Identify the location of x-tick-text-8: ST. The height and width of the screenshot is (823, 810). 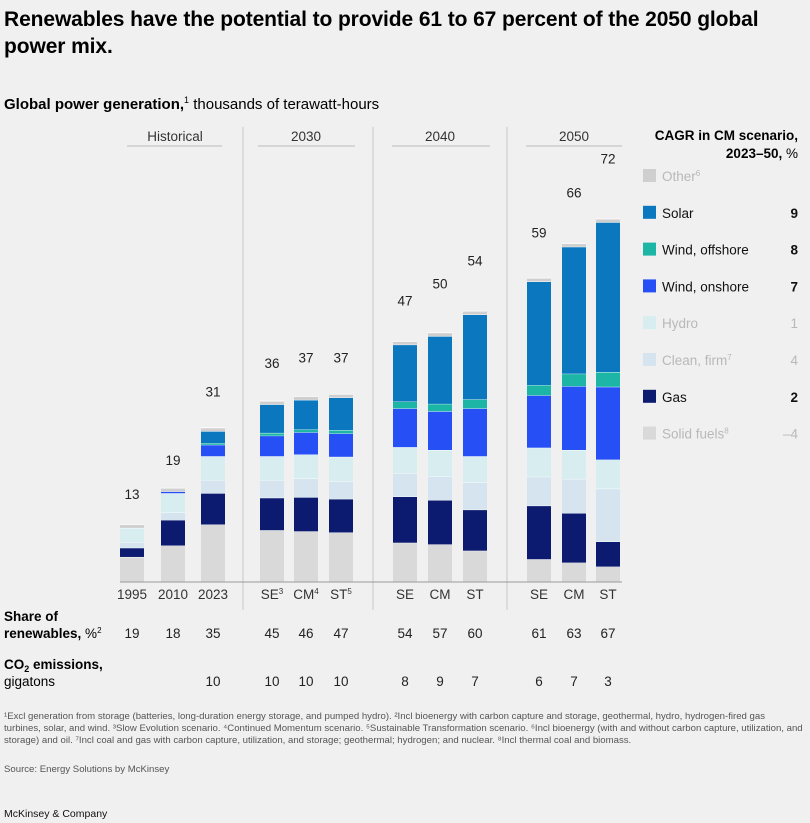
(474, 594).